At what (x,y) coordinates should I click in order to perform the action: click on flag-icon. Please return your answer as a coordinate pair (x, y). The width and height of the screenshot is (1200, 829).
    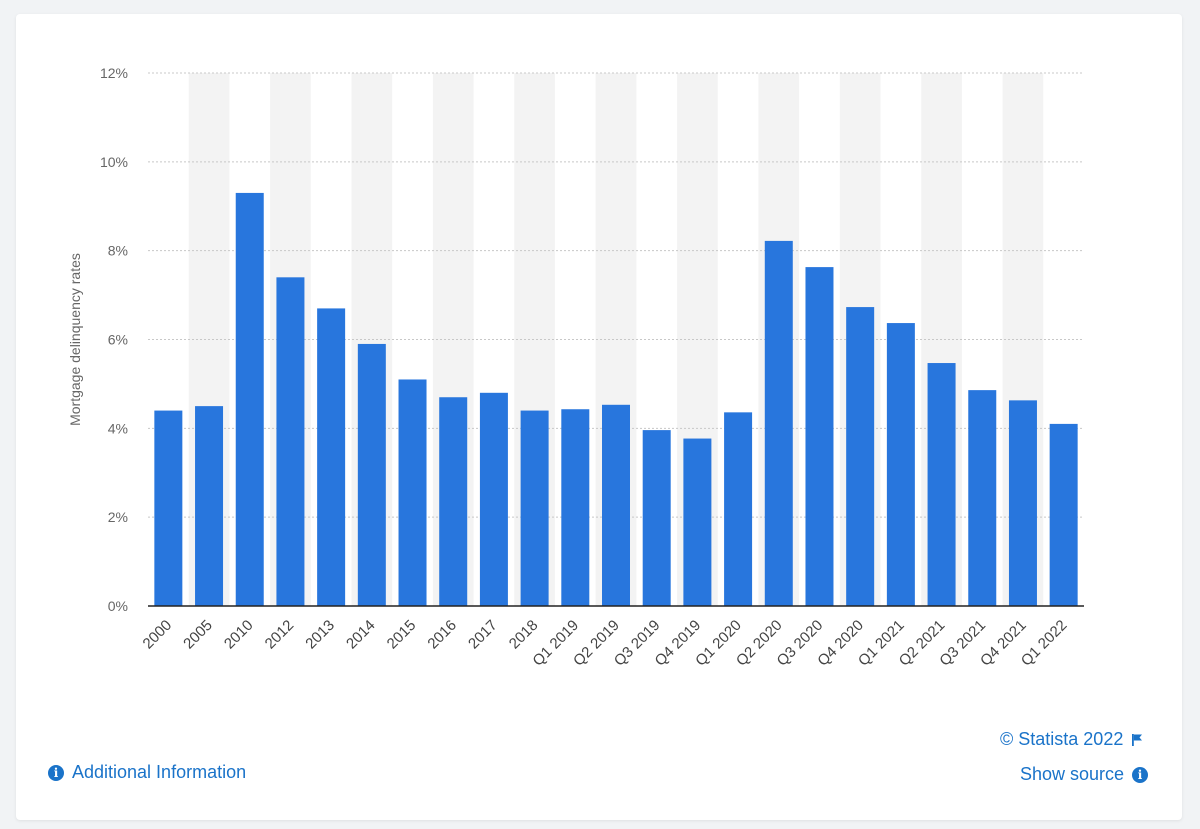
    Looking at the image, I should click on (1137, 739).